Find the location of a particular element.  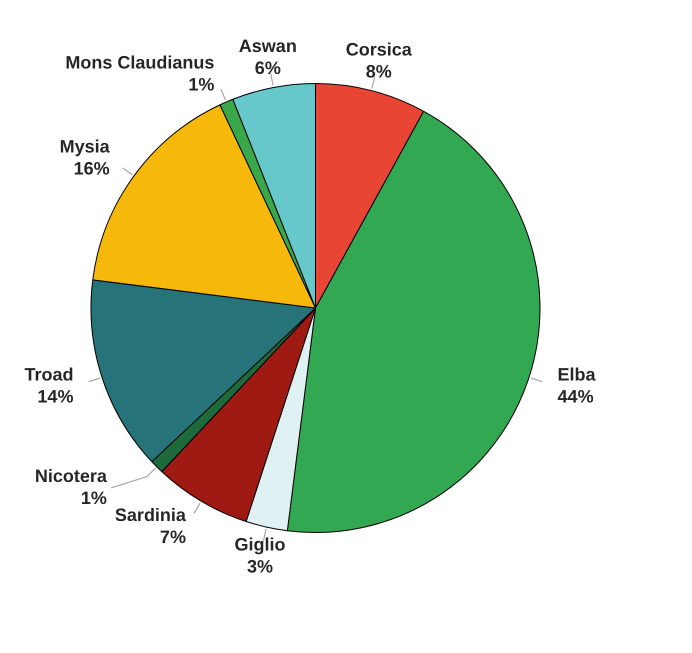

slice-label: Elba is located at coordinates (577, 374).